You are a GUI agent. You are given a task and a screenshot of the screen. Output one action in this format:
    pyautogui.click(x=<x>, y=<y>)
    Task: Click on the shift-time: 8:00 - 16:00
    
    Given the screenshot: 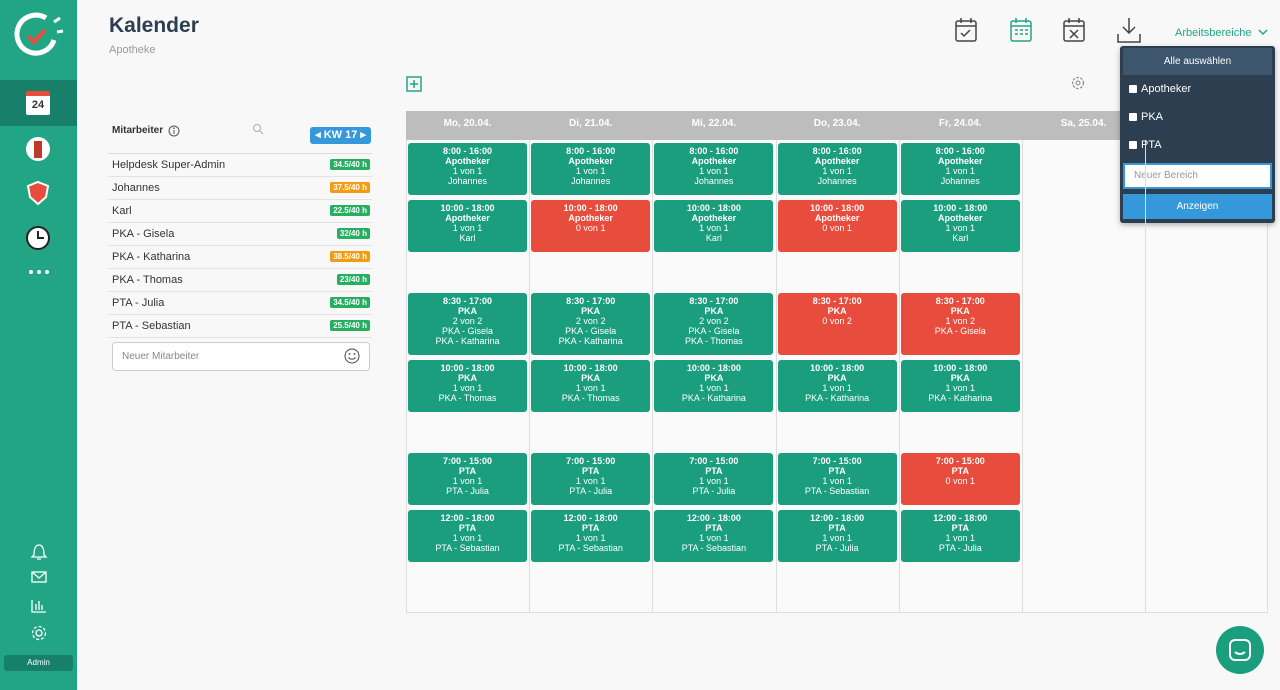 What is the action you would take?
    pyautogui.click(x=837, y=151)
    